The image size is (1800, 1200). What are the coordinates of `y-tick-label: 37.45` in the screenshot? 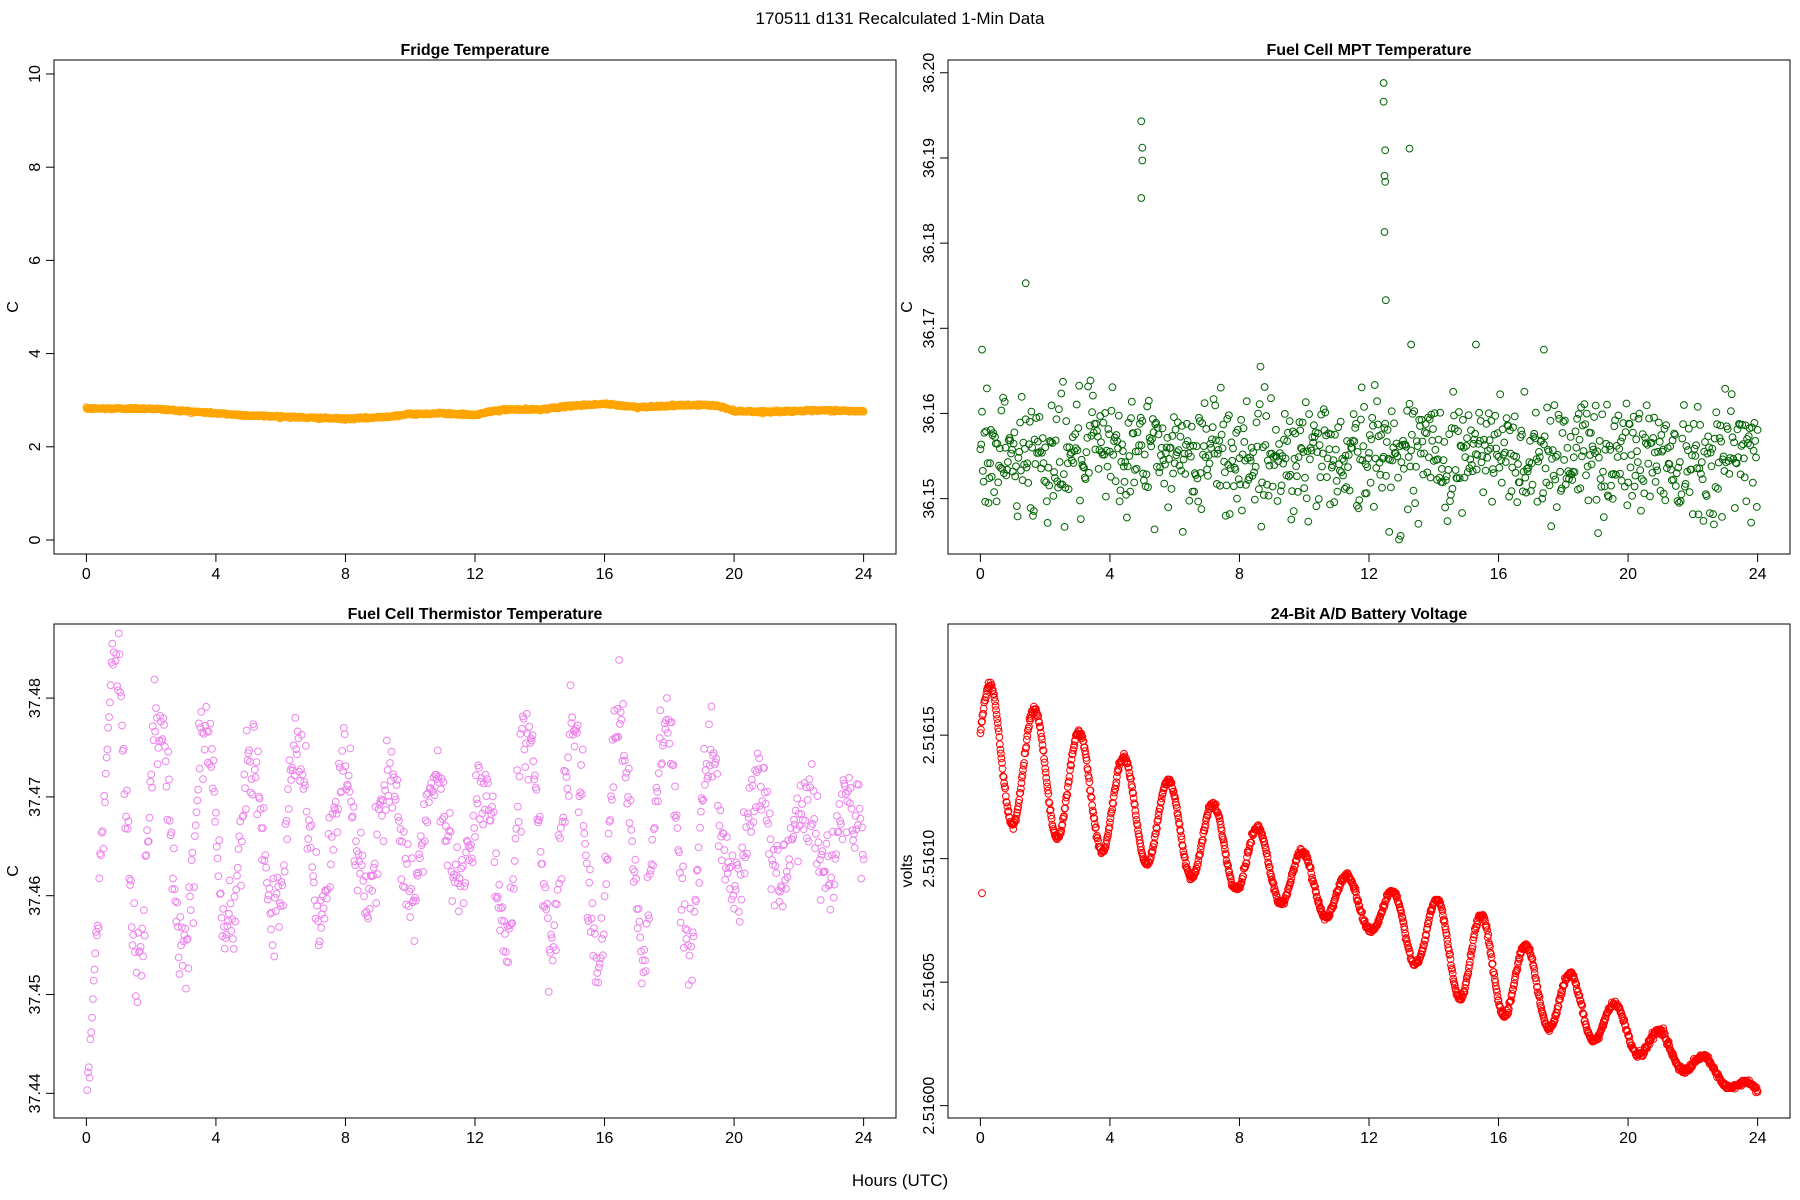 It's located at (35, 994).